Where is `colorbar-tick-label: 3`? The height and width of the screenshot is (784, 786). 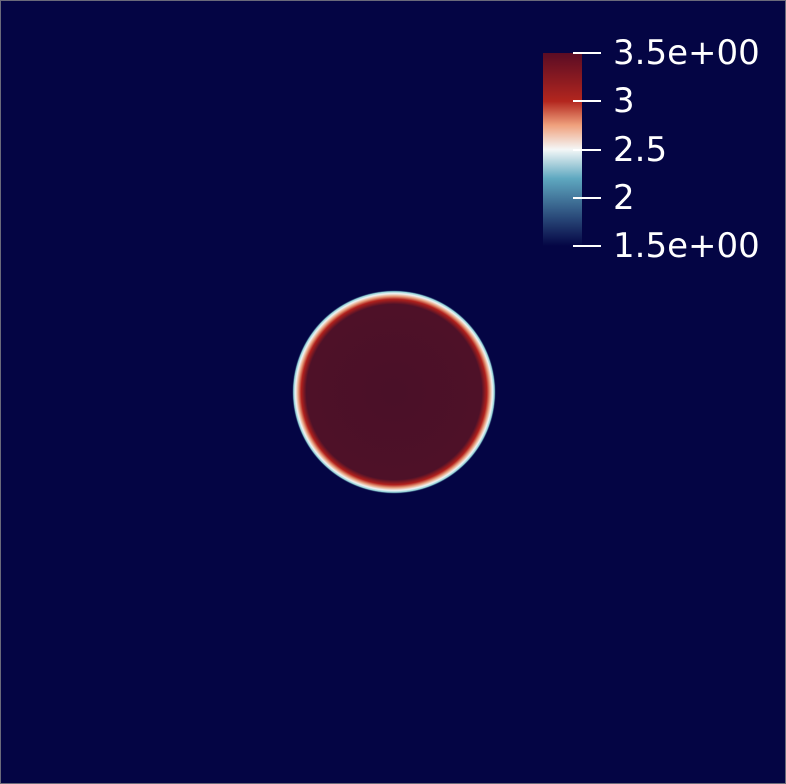 colorbar-tick-label: 3 is located at coordinates (624, 101).